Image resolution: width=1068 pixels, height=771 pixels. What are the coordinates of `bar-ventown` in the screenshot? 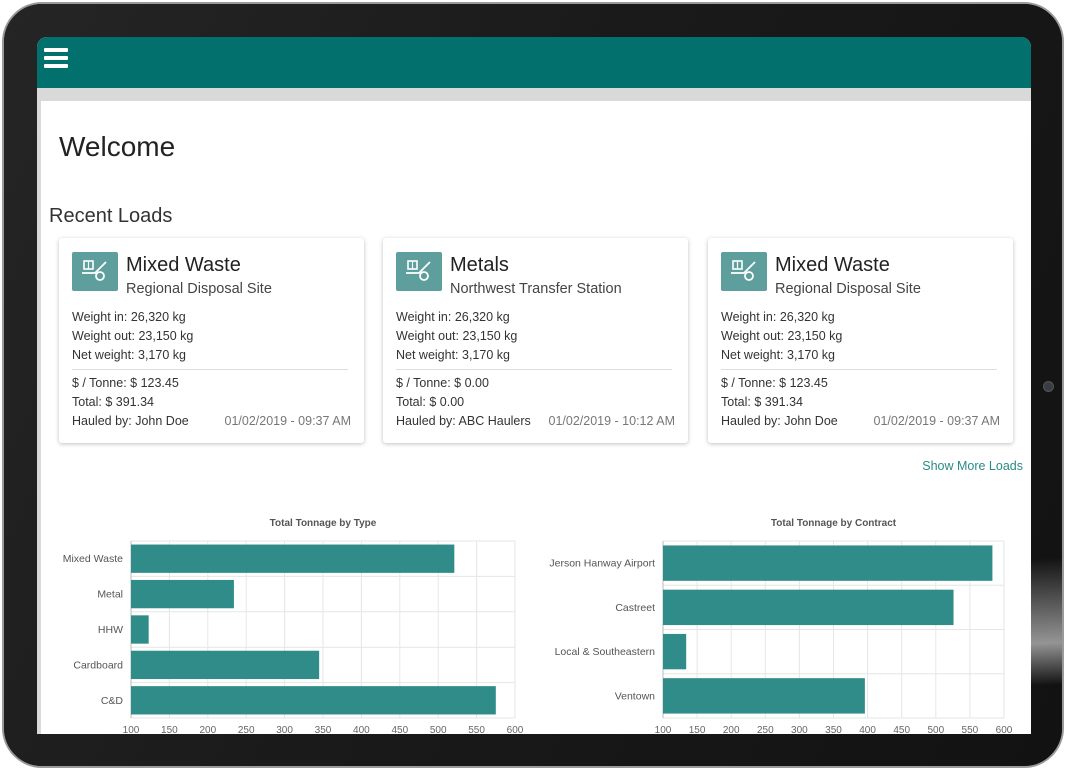 It's located at (764, 696).